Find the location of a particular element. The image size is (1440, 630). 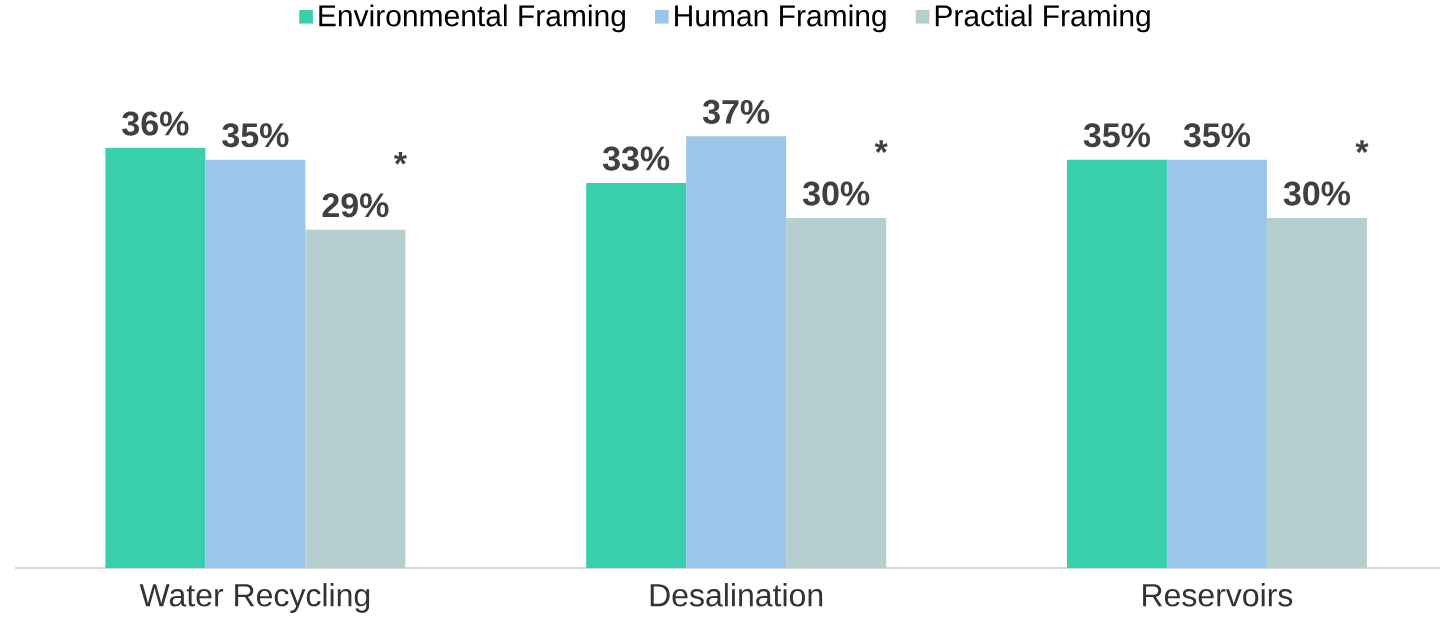

legend-label: Human Framing is located at coordinates (780, 18).